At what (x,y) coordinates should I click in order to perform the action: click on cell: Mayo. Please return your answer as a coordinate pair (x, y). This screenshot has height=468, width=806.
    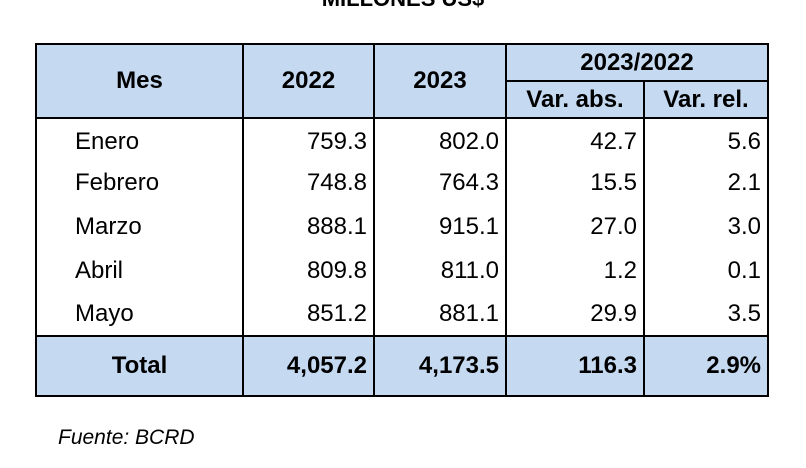
    Looking at the image, I should click on (139, 314).